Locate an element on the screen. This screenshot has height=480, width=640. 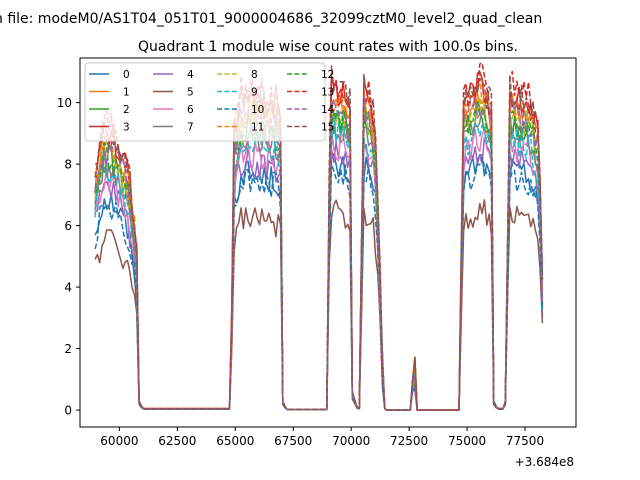
x-tick-label: 72500 is located at coordinates (409, 441).